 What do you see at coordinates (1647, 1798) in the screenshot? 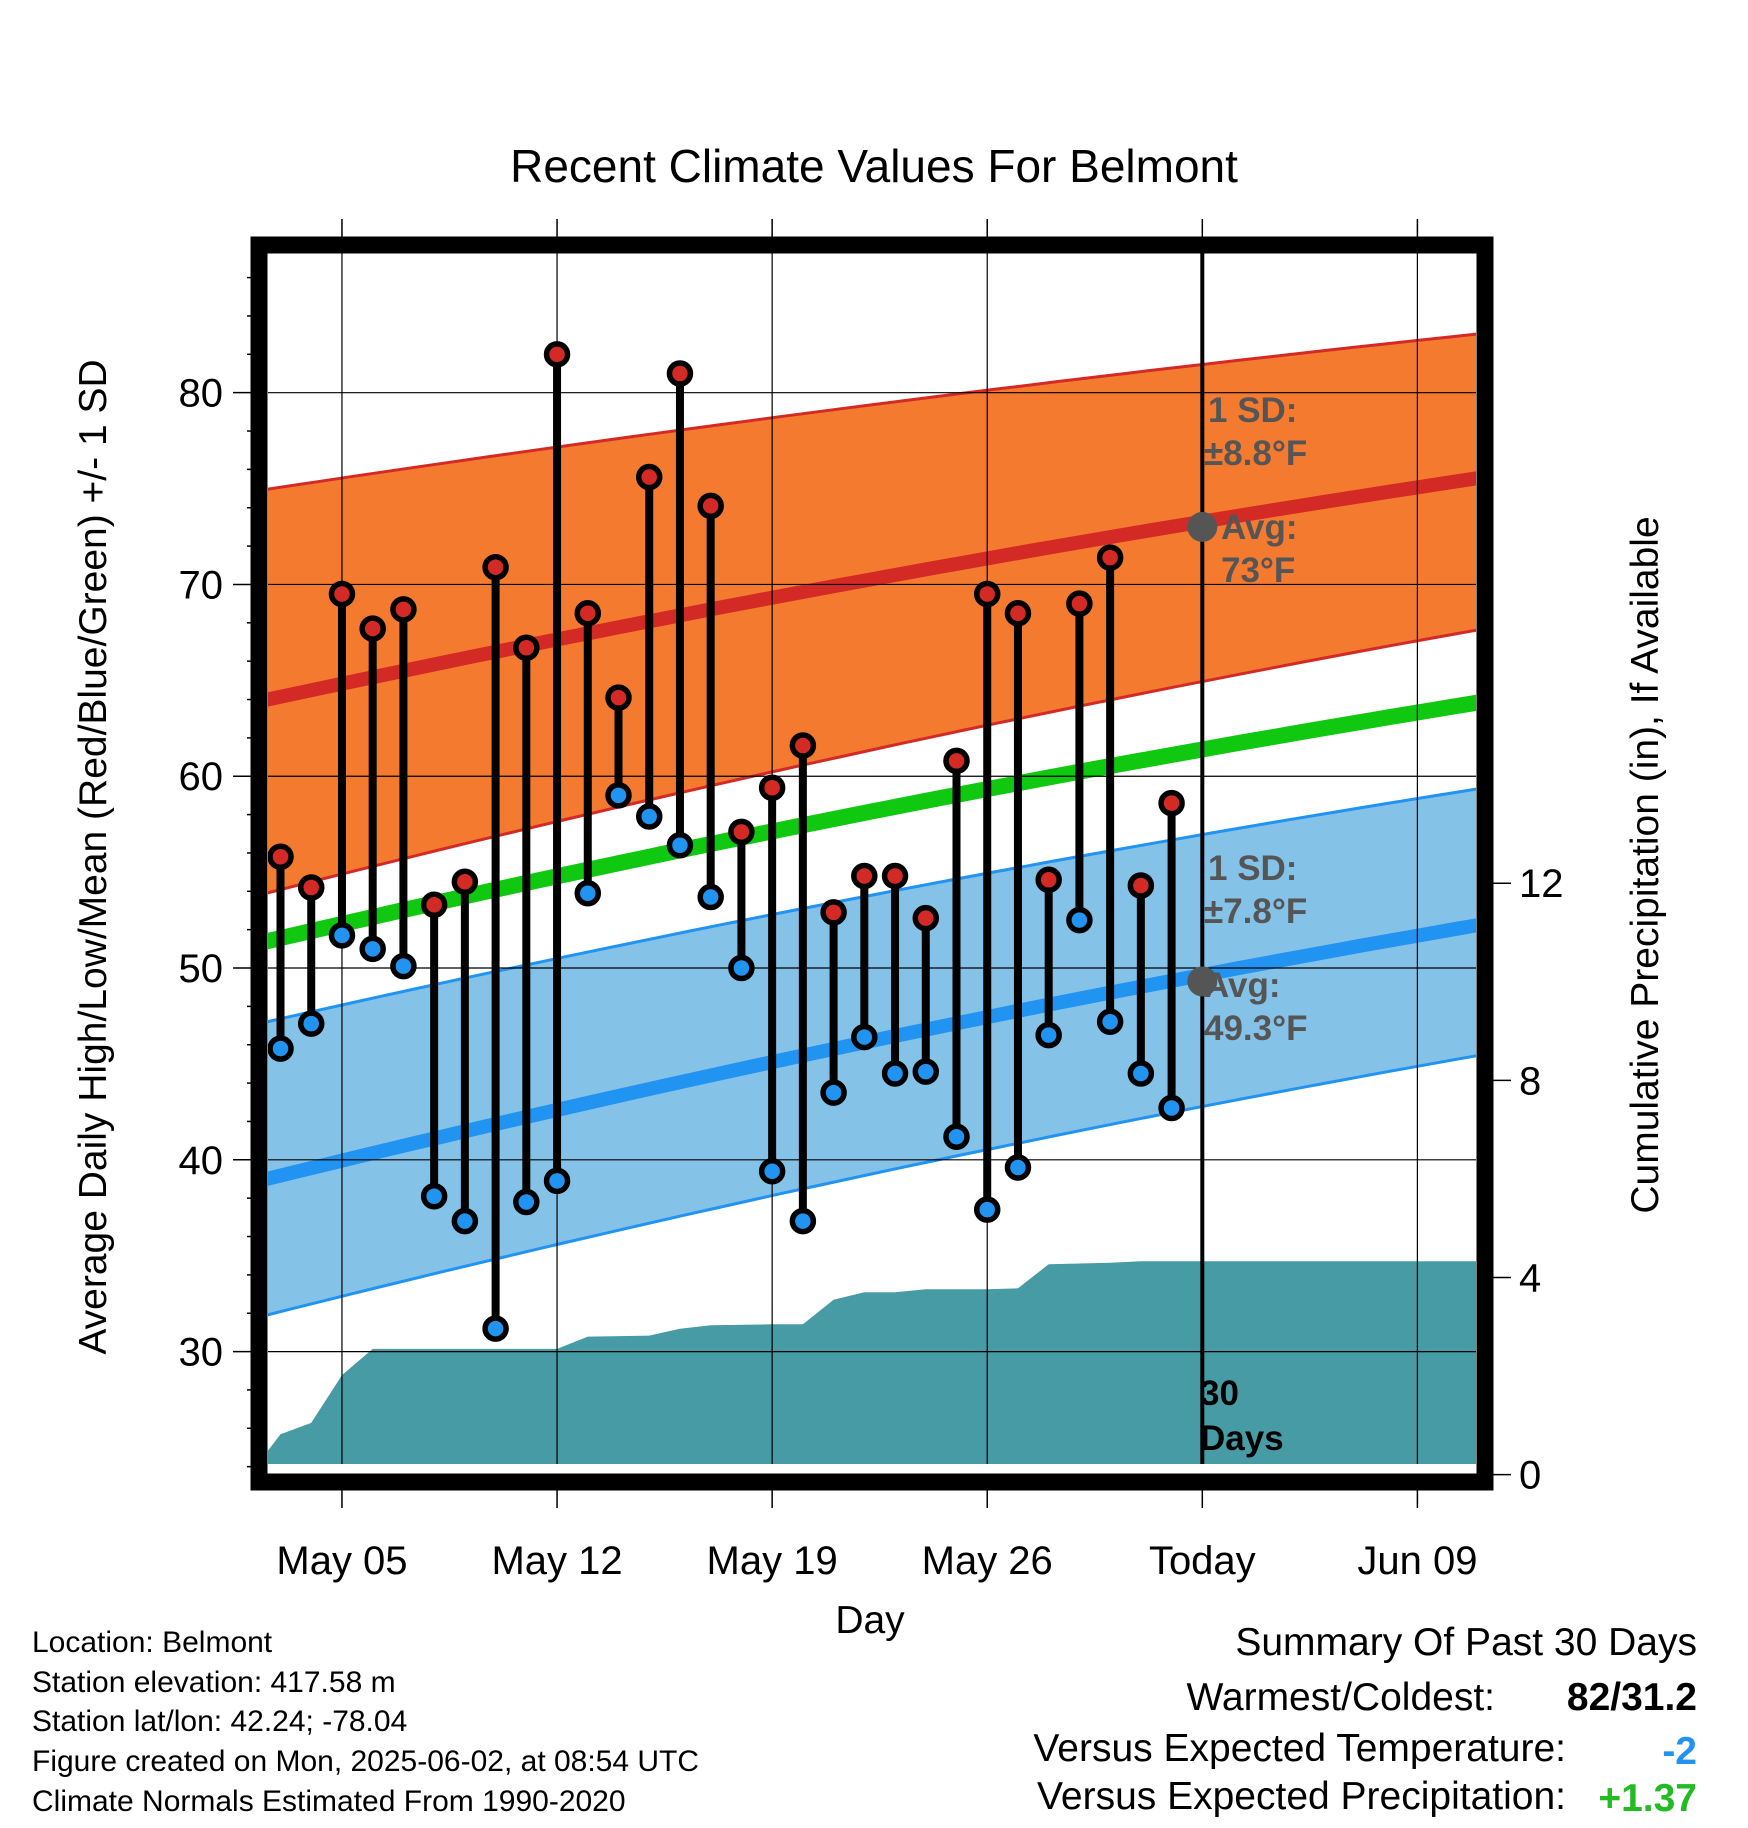
I see `precip-anomaly-value: +1.37` at bounding box center [1647, 1798].